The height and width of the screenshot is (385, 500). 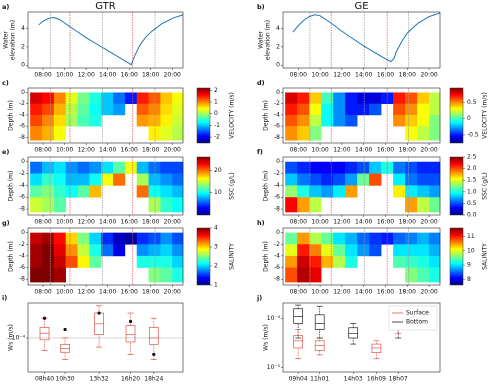 What do you see at coordinates (298, 342) in the screenshot?
I see `box` at bounding box center [298, 342].